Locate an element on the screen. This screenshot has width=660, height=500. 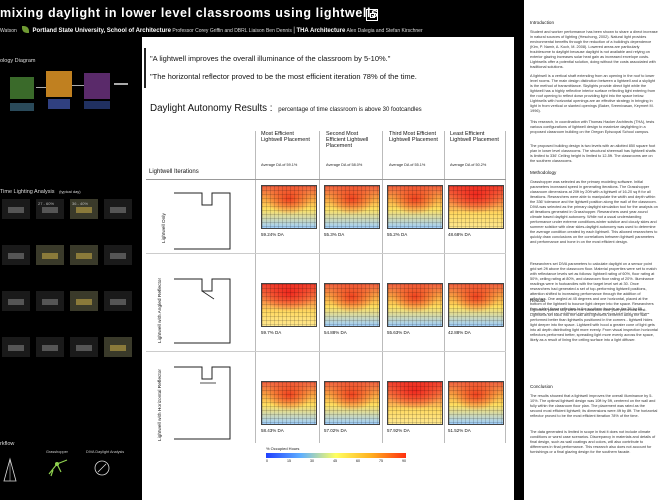
legend-title: % Occupied Hours is located at coordinates (283, 448).